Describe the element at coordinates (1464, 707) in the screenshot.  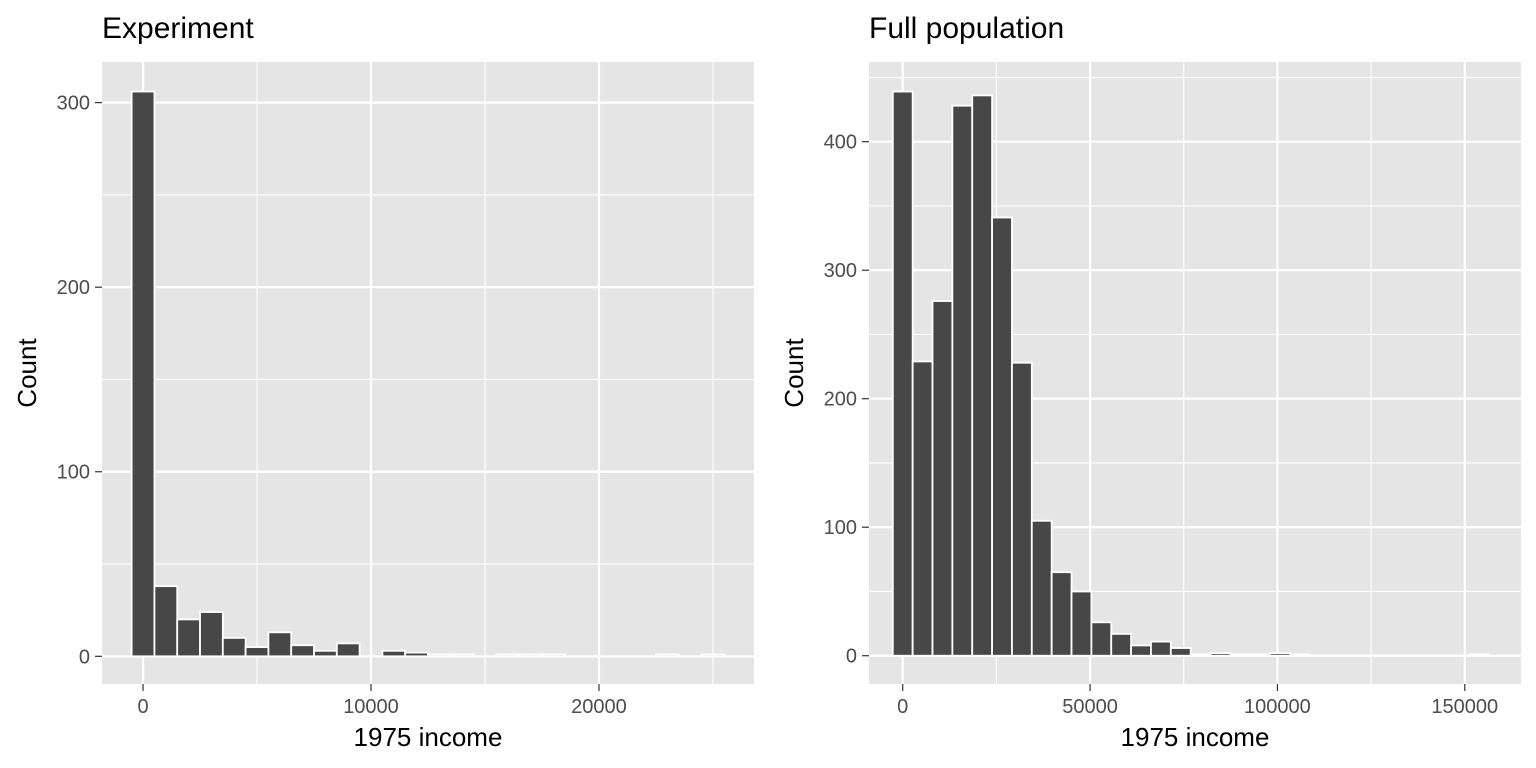
I see `x-tick-label: 150000` at that location.